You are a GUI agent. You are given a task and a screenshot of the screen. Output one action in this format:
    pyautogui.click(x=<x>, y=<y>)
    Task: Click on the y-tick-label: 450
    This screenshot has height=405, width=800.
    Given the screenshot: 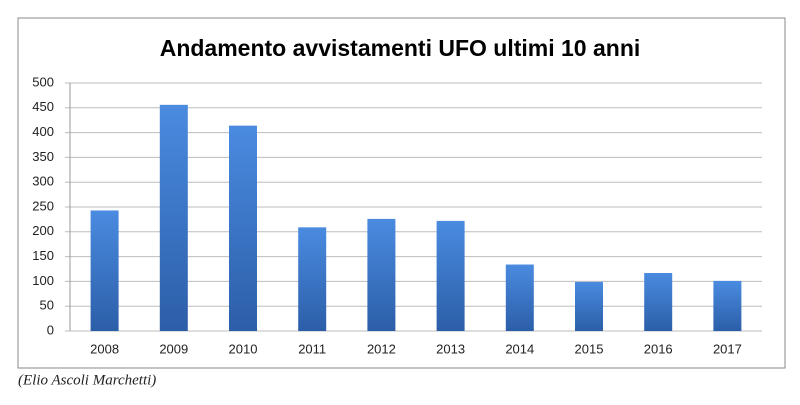 What is the action you would take?
    pyautogui.click(x=43, y=106)
    